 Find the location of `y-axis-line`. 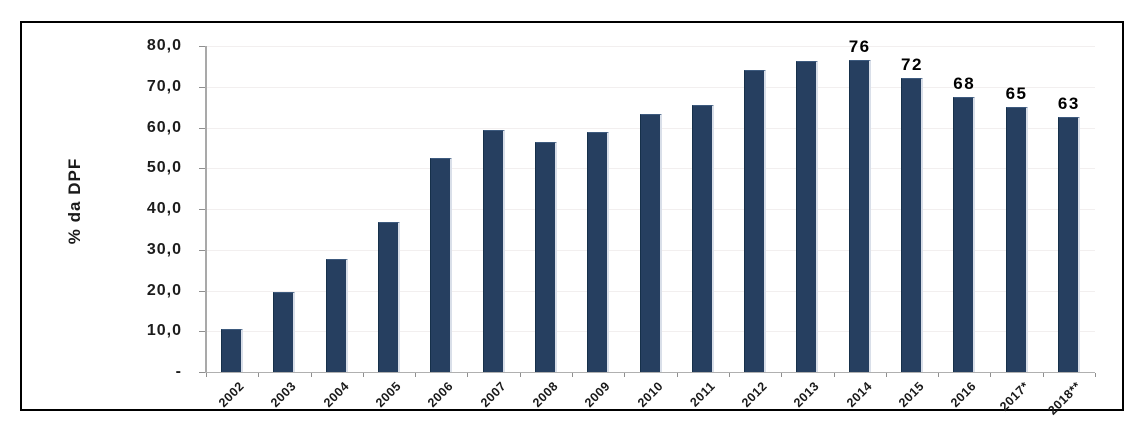

y-axis-line is located at coordinates (206, 209).